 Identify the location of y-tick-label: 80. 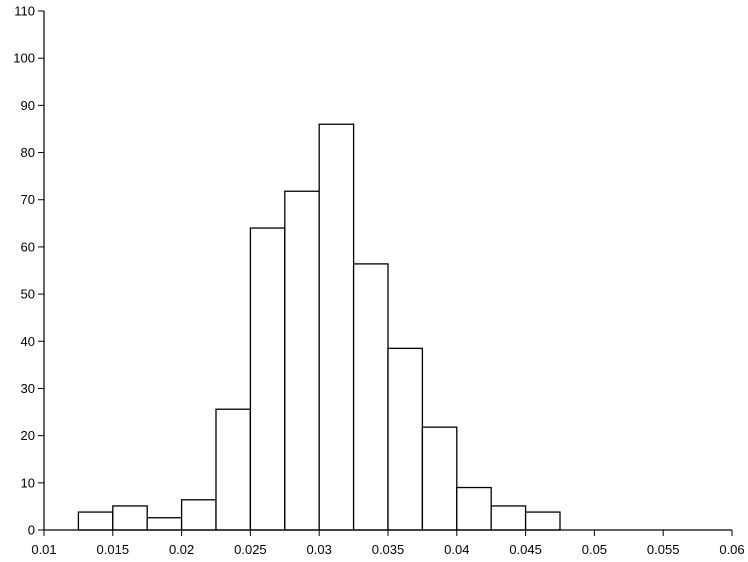
(28, 152).